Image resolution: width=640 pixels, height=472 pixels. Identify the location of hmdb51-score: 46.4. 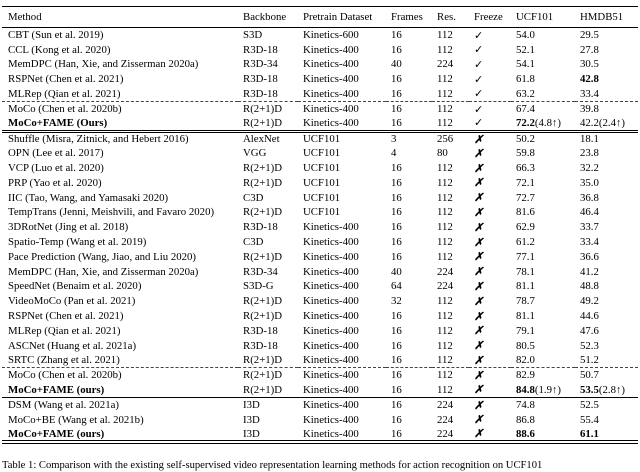
(589, 212).